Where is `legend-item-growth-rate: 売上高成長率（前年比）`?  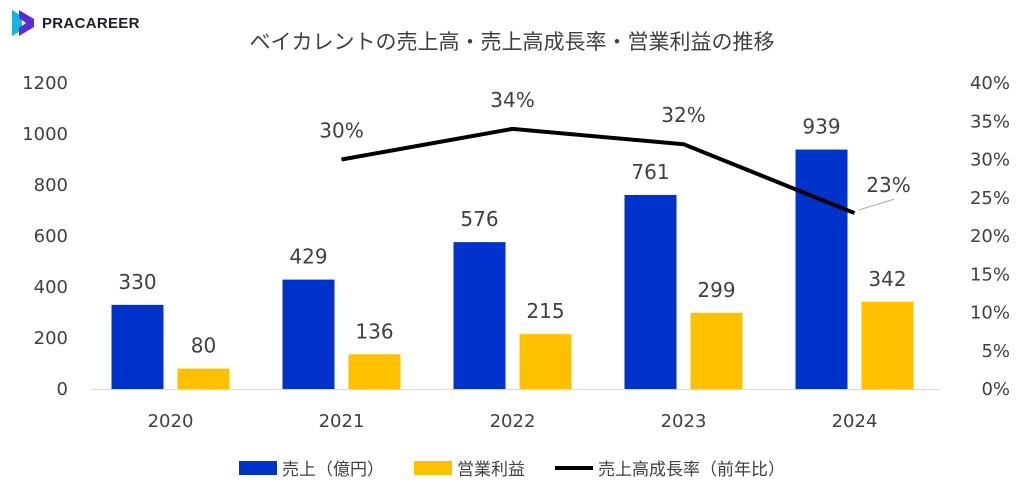 legend-item-growth-rate: 売上高成長率（前年比） is located at coordinates (670, 467).